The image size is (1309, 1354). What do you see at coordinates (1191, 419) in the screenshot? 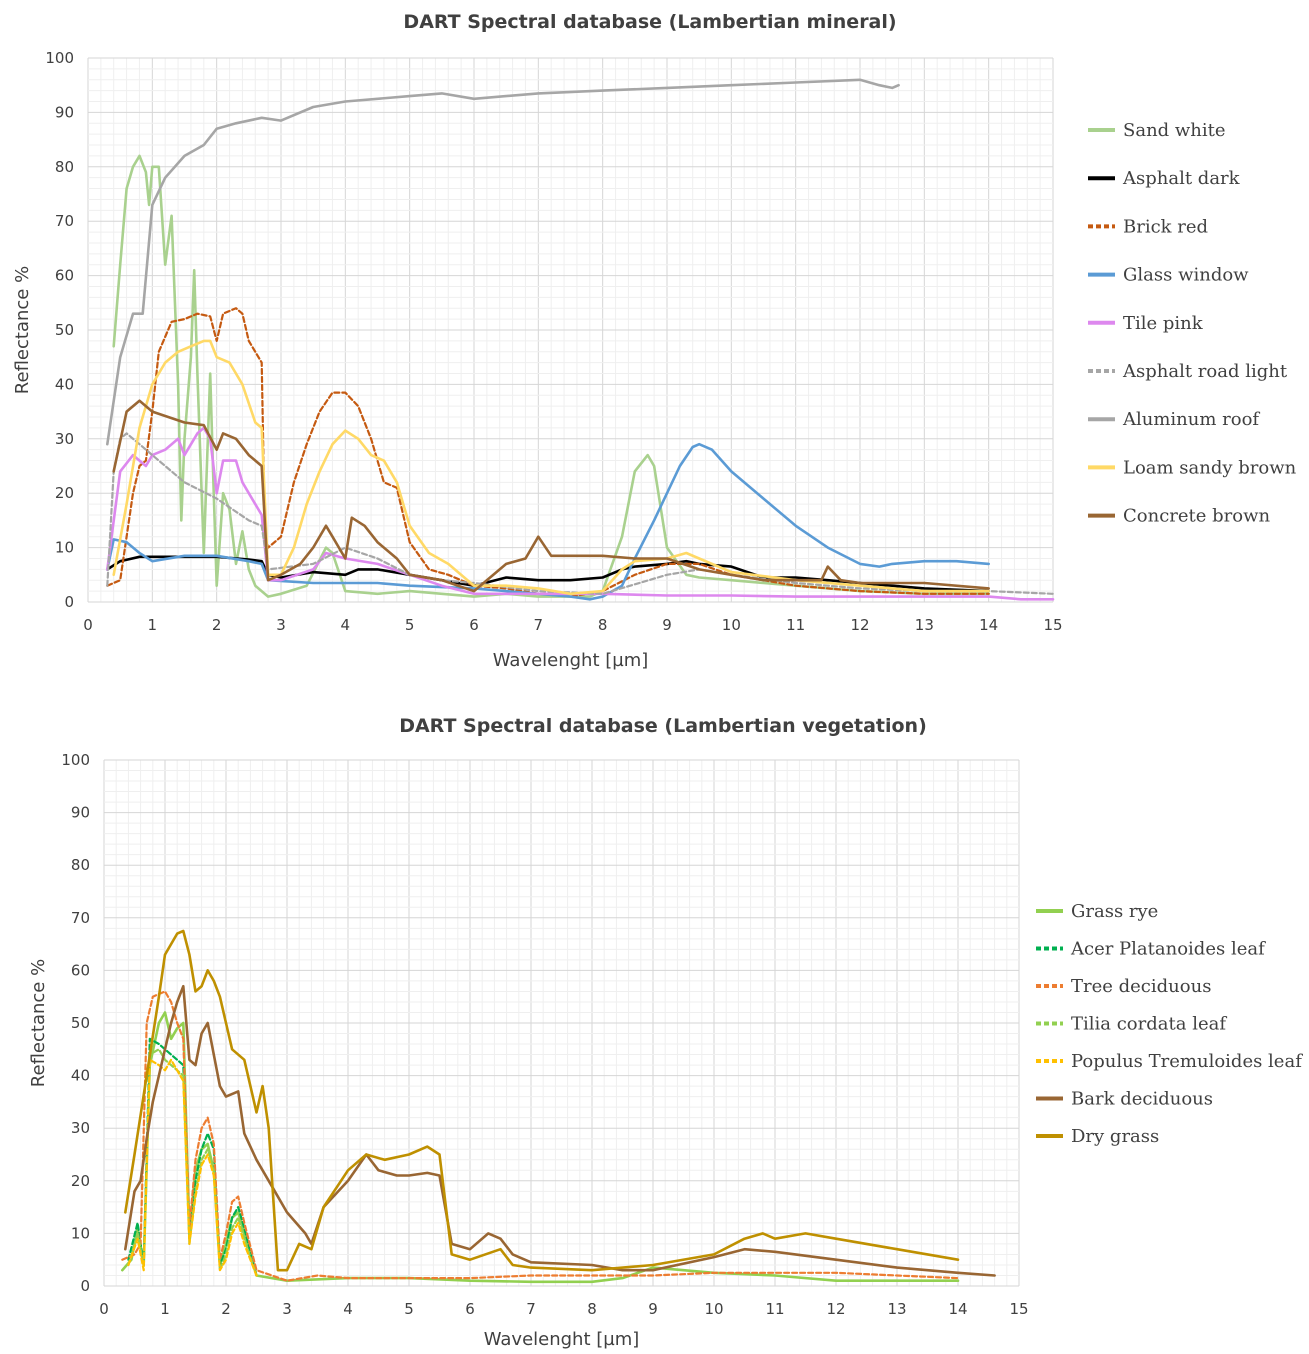
I see `legend-entry: Aluminum roof` at bounding box center [1191, 419].